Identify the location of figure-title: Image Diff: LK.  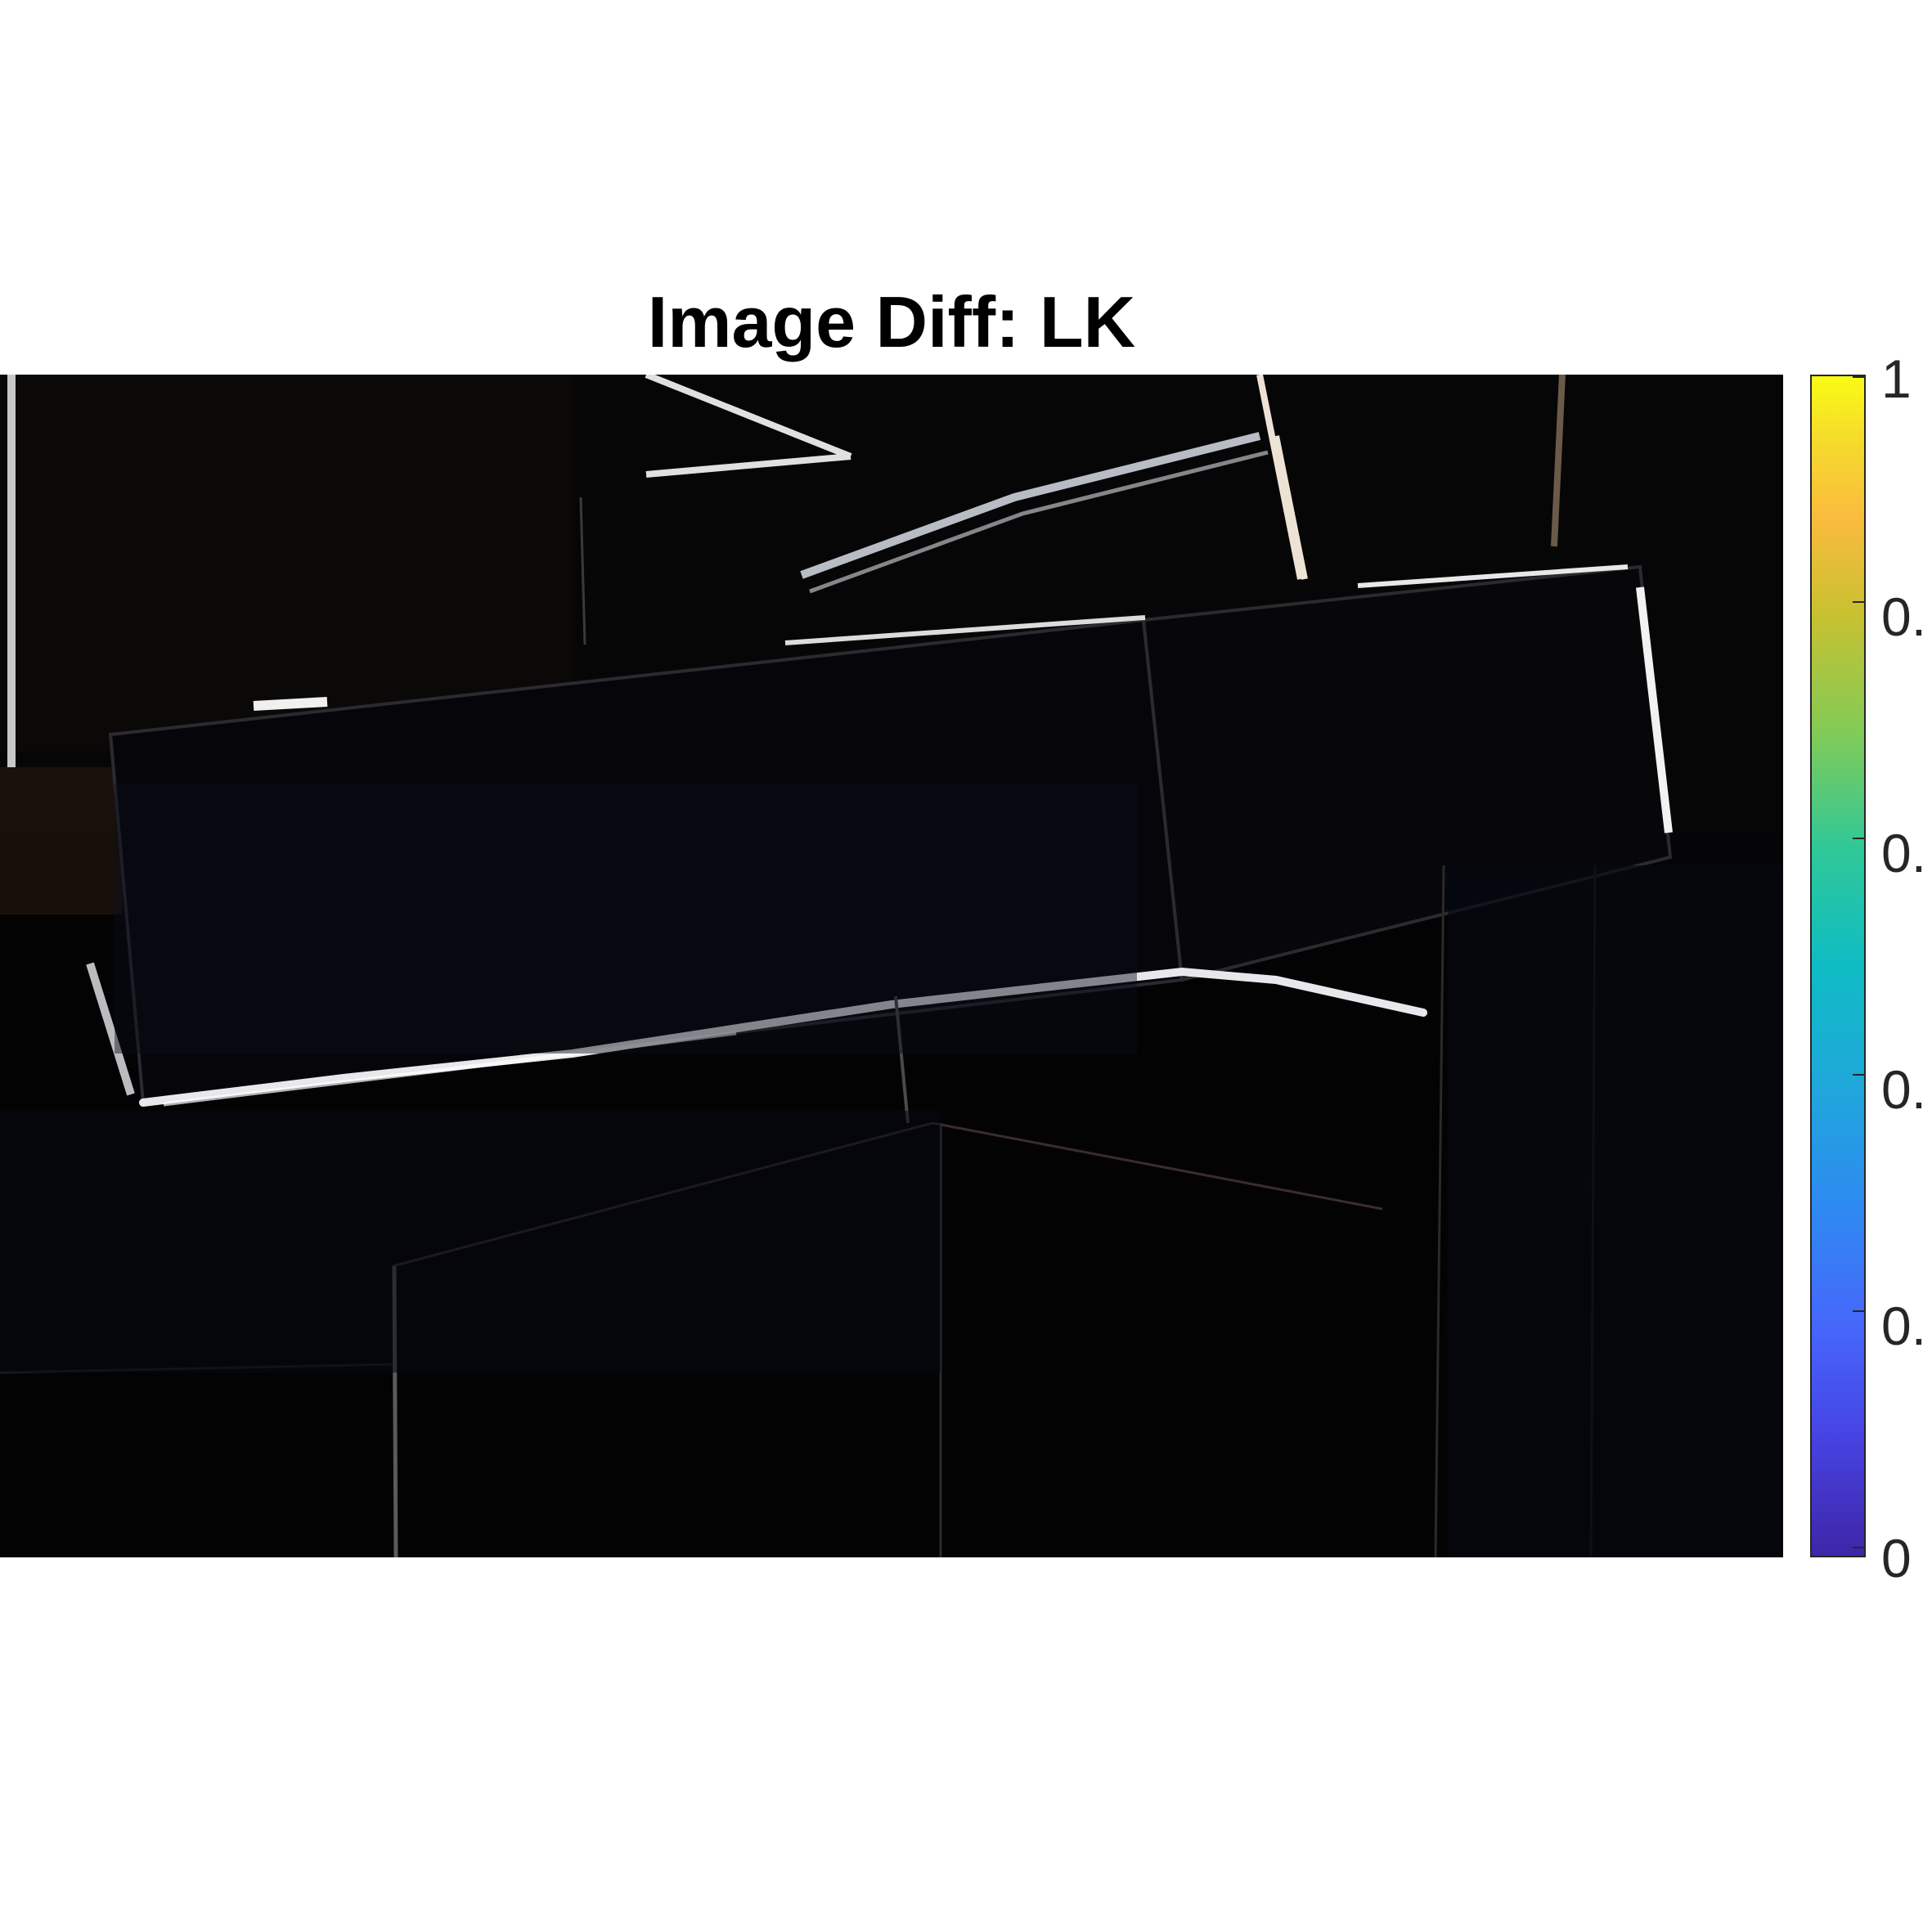
(891, 321).